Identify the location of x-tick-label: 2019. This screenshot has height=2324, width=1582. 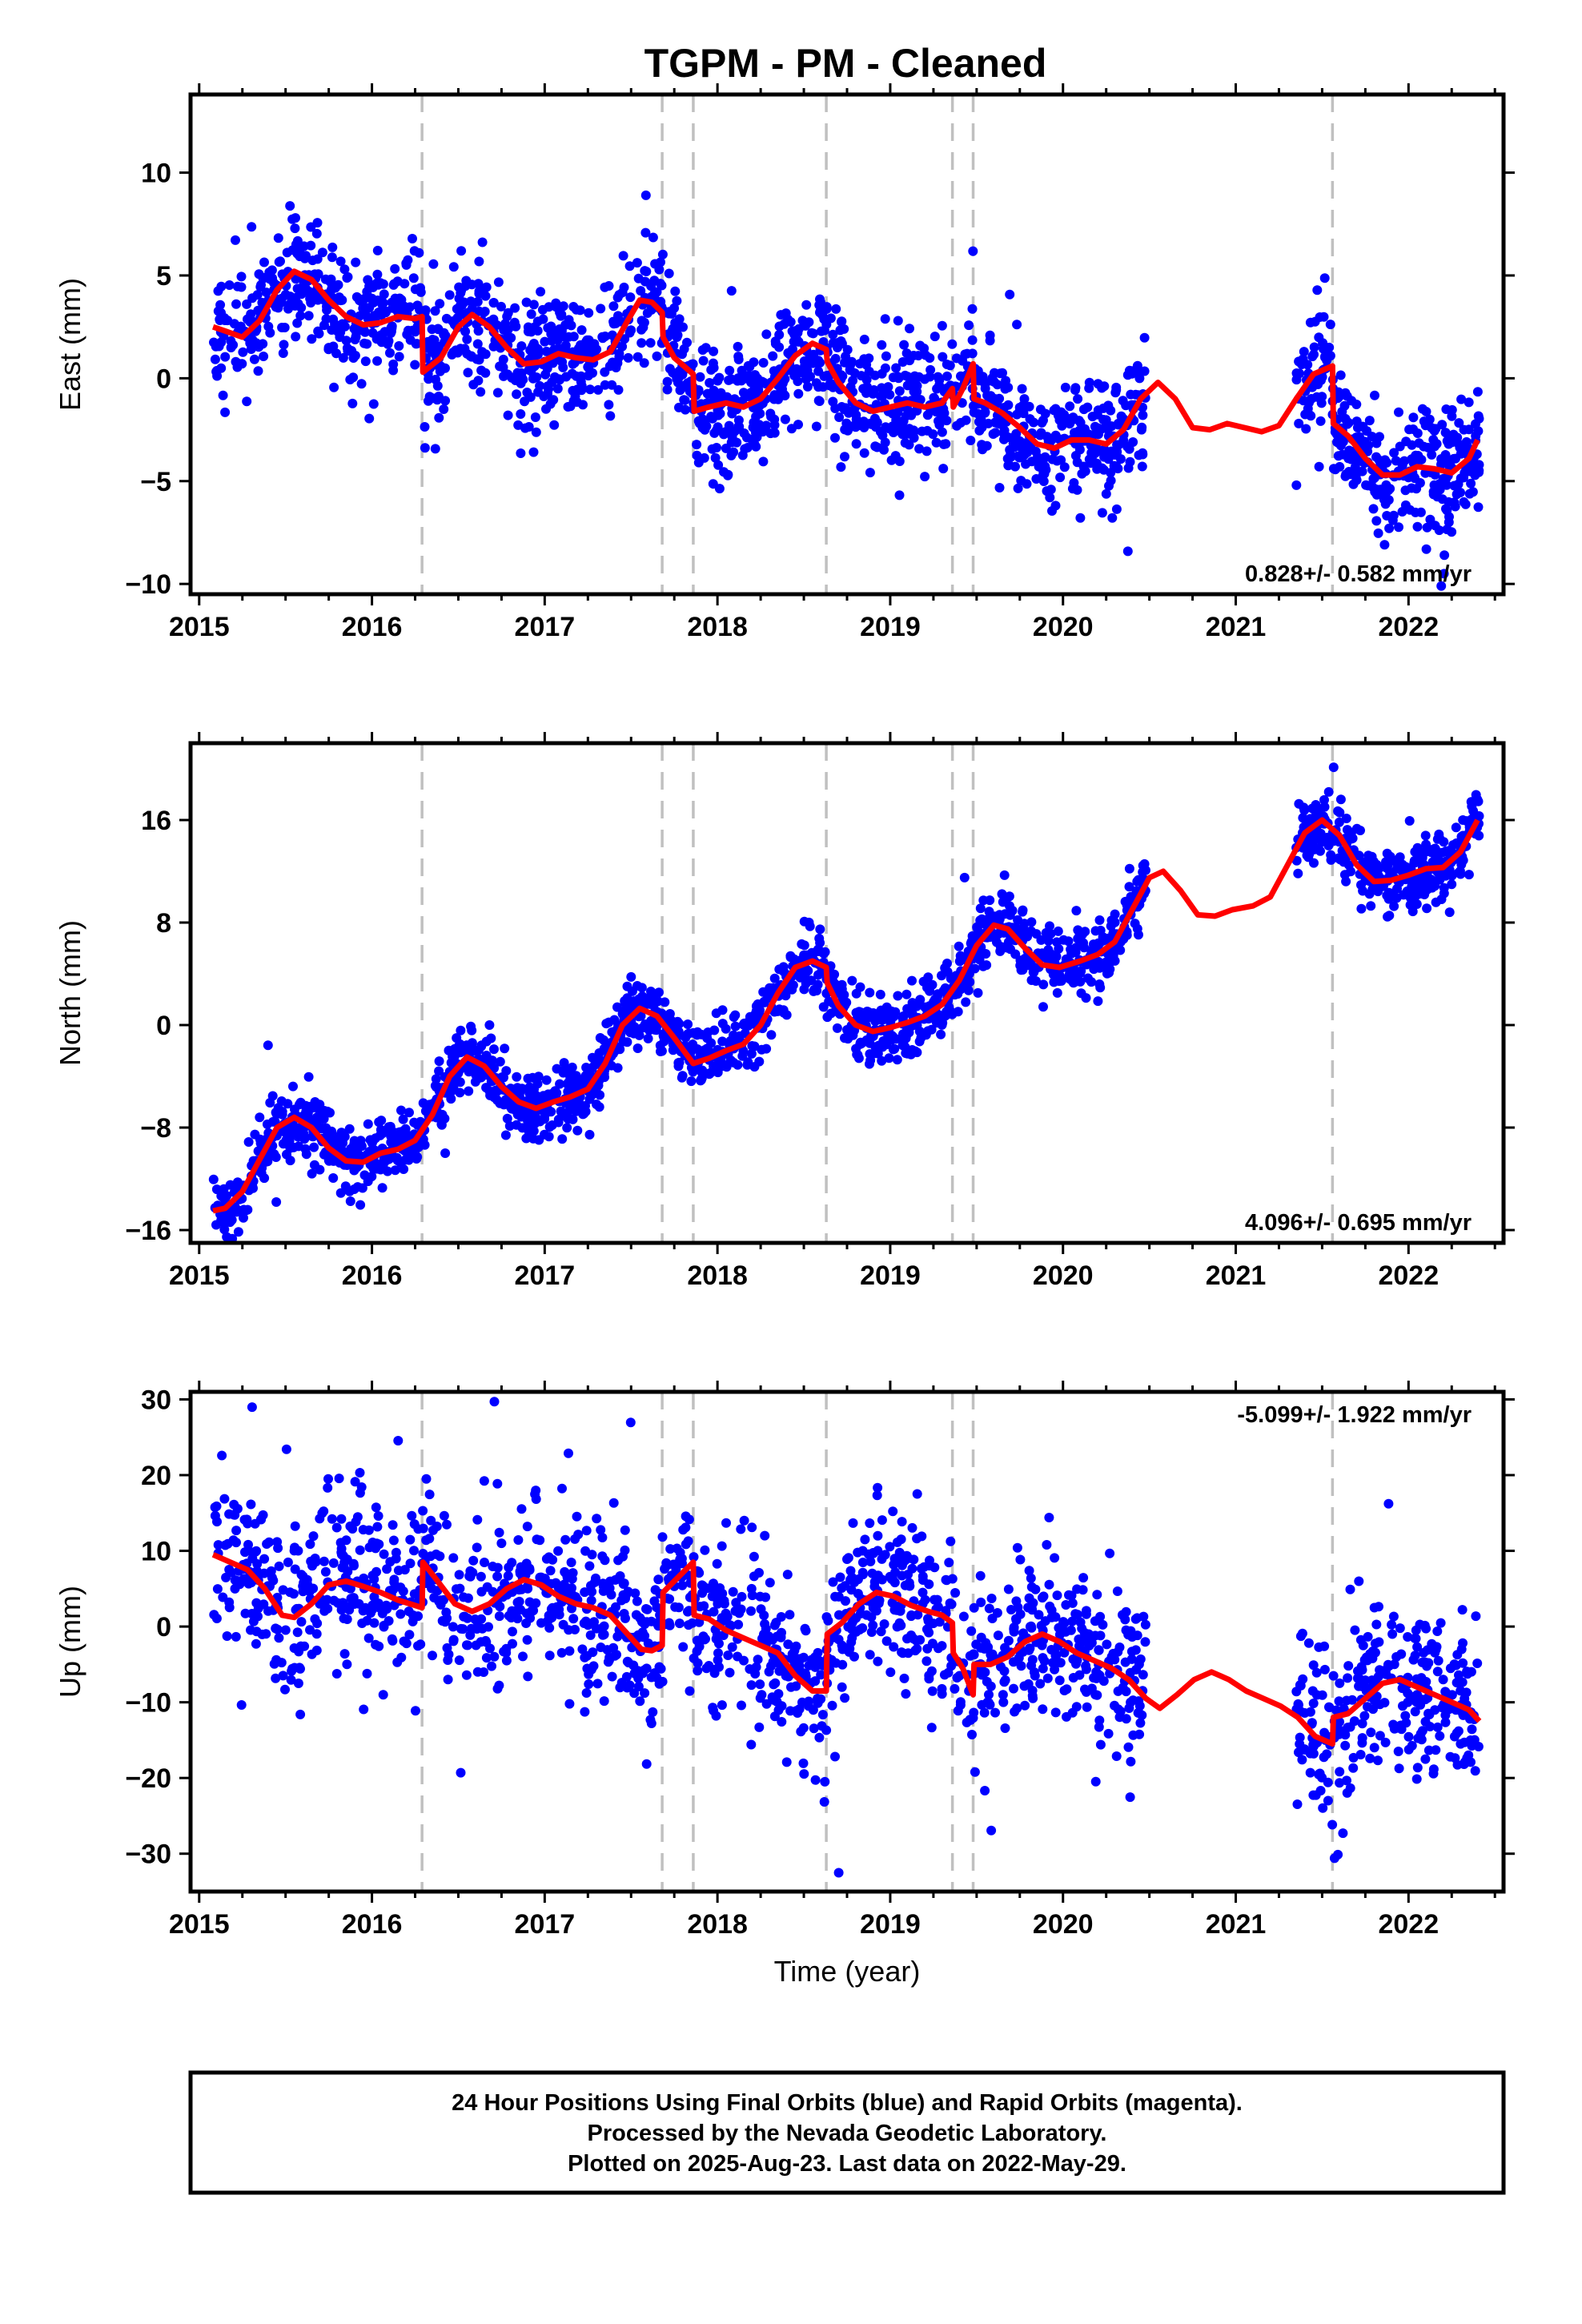
(891, 627).